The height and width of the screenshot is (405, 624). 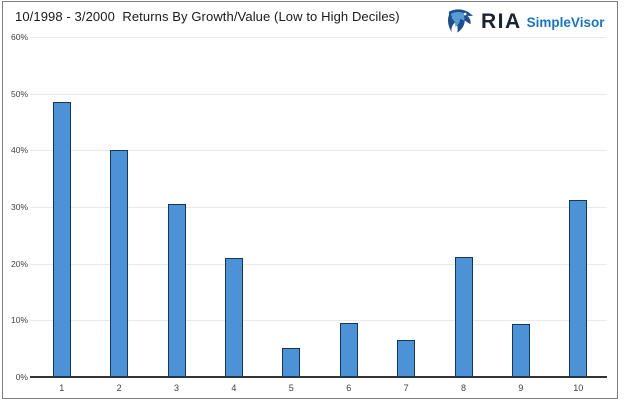 I want to click on eagle-logo-icon, so click(x=461, y=21).